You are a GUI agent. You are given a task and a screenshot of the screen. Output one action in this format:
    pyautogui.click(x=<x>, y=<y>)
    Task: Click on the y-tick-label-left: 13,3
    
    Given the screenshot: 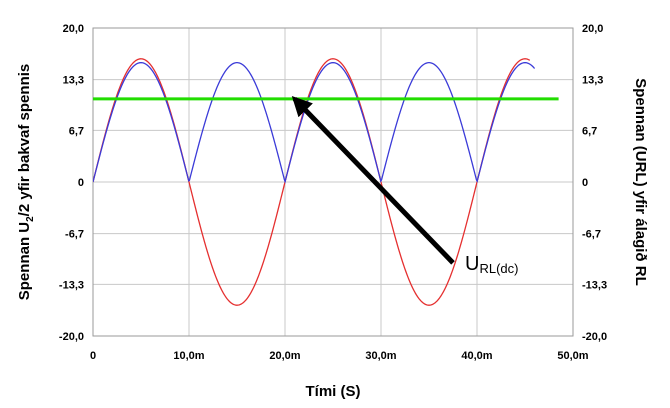 What is the action you would take?
    pyautogui.click(x=73, y=81)
    